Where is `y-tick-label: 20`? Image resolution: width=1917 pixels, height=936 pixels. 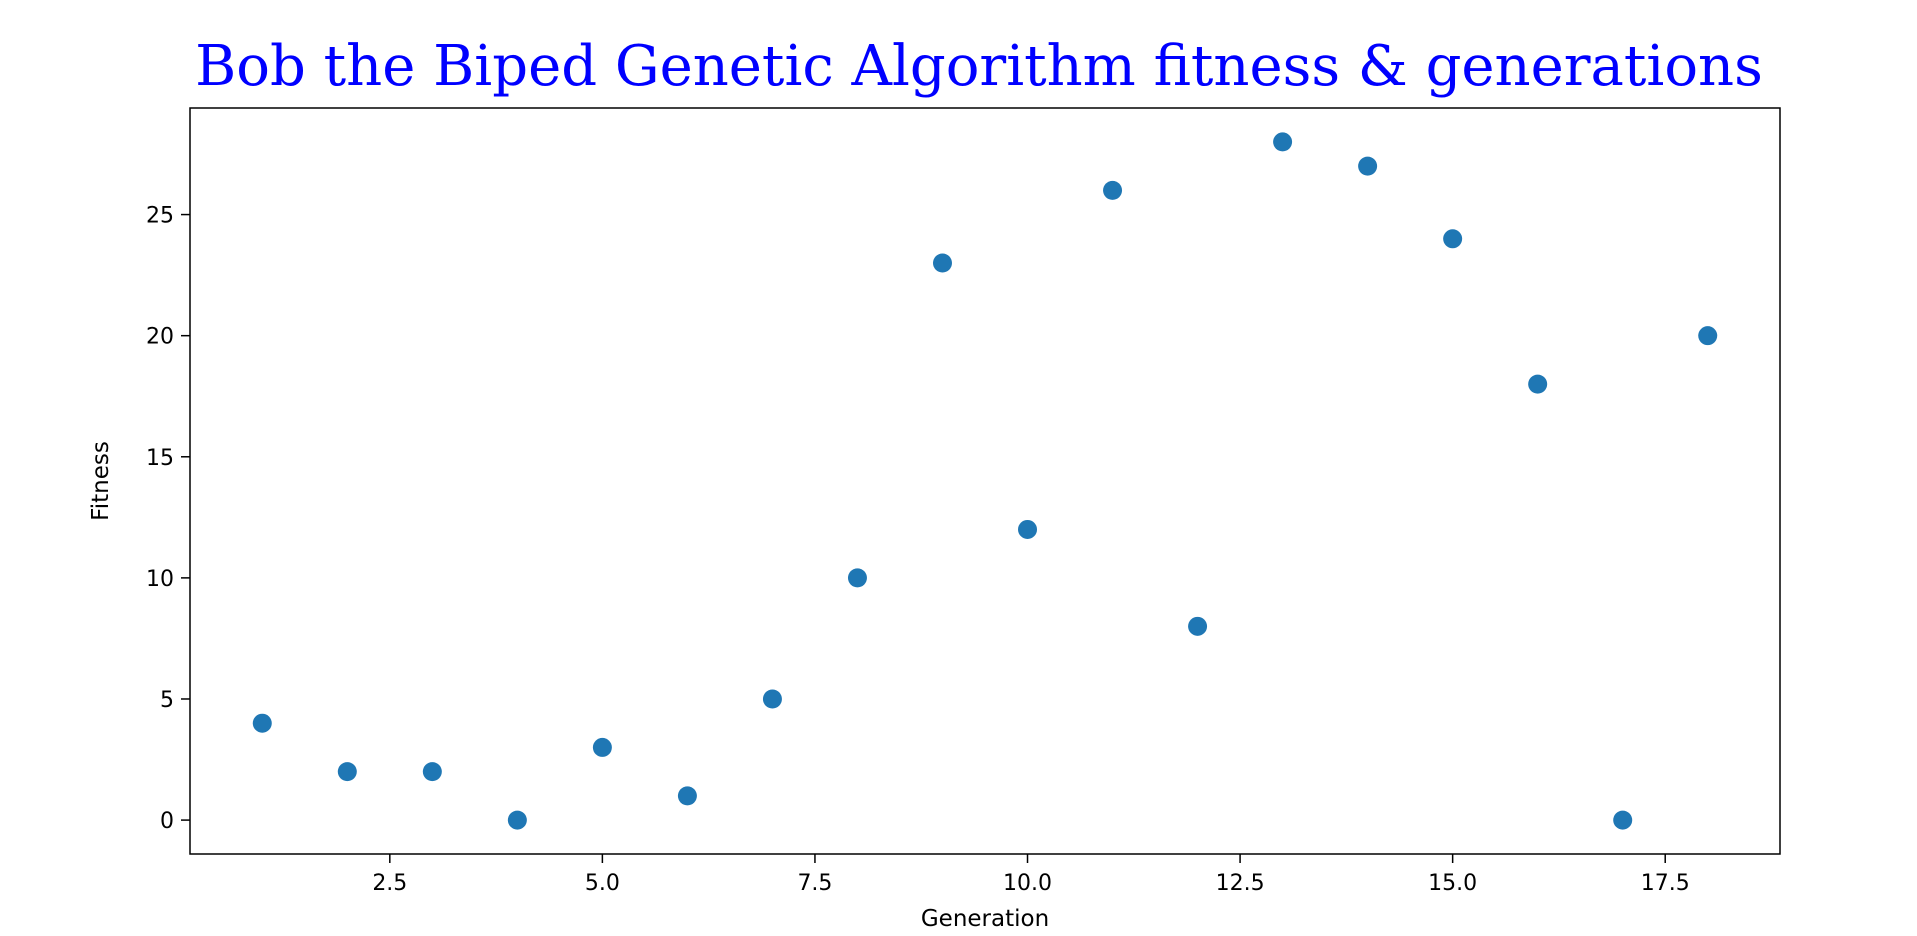
y-tick-label: 20 is located at coordinates (160, 337).